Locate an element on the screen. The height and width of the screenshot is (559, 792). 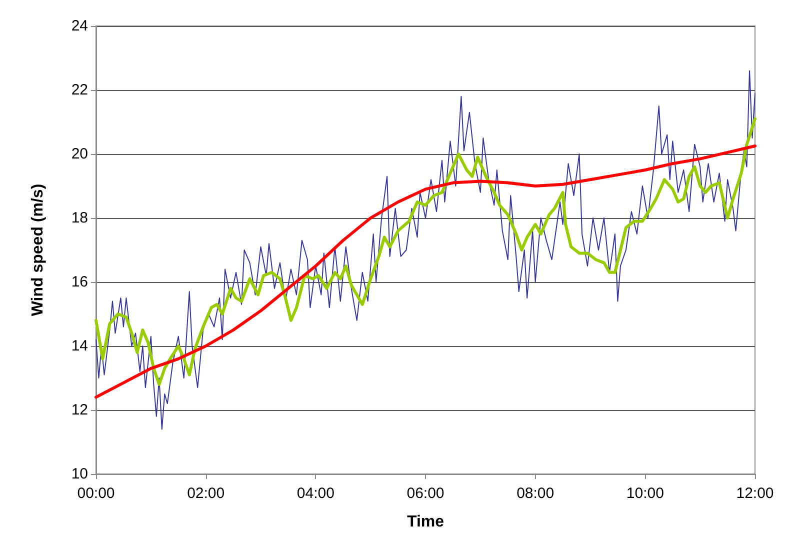
y-axis-title: Wind speed (m/s) is located at coordinates (38, 250).